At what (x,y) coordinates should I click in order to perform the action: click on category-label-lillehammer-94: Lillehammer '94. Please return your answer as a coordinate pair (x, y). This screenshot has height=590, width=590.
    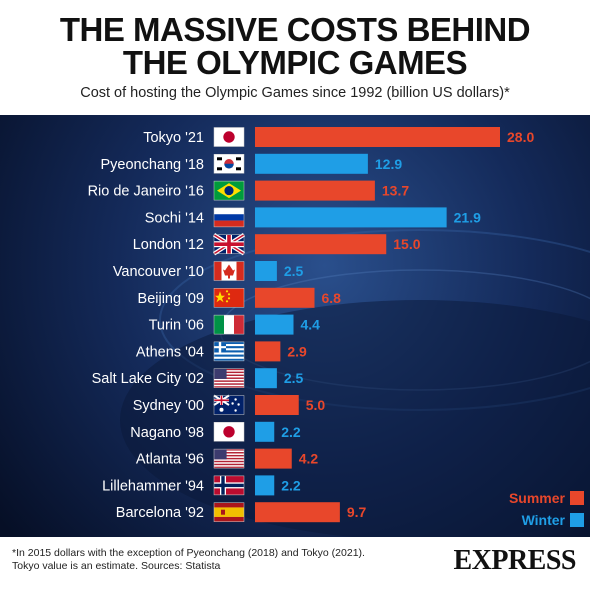
    Looking at the image, I should click on (153, 486).